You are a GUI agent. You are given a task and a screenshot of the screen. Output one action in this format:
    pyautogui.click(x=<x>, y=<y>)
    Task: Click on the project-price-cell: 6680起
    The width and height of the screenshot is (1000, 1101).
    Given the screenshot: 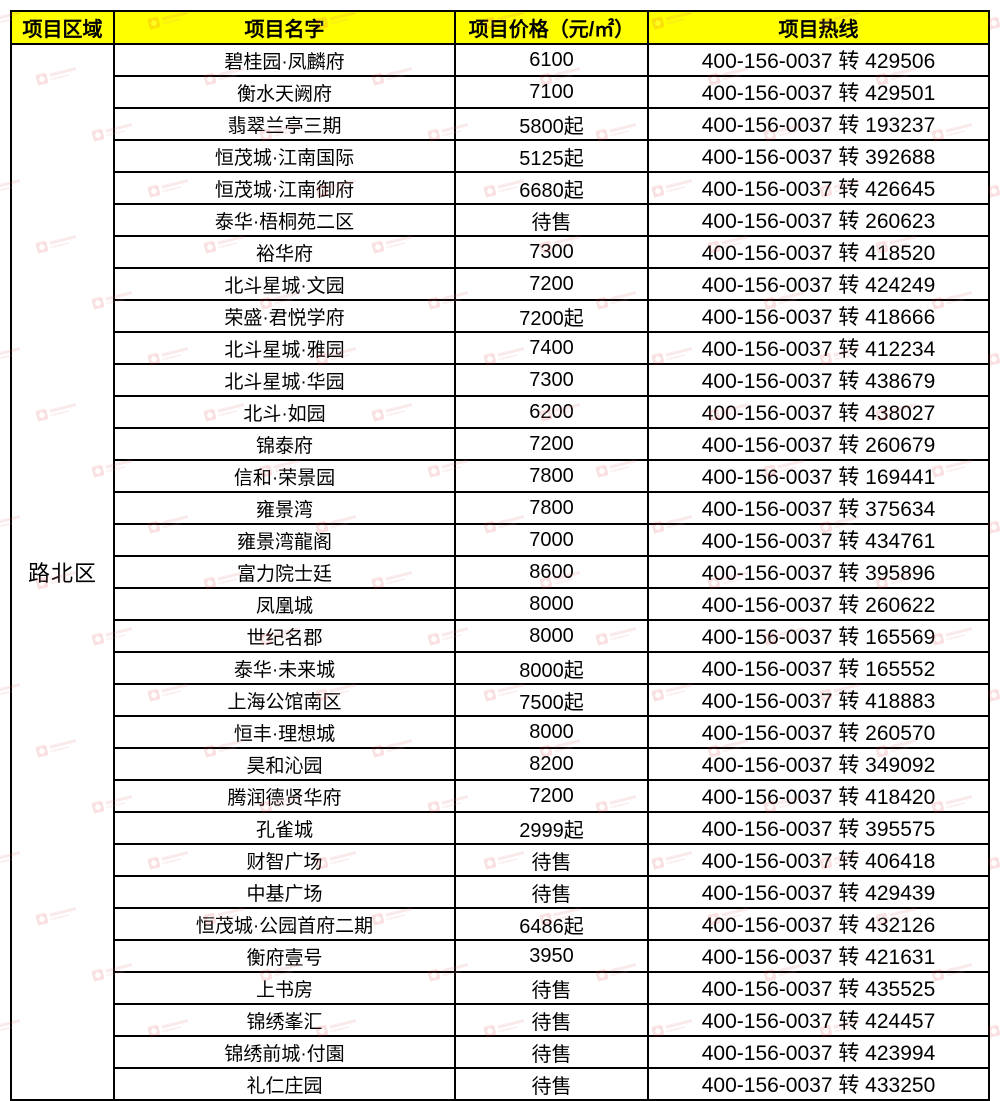 What is the action you would take?
    pyautogui.click(x=551, y=188)
    